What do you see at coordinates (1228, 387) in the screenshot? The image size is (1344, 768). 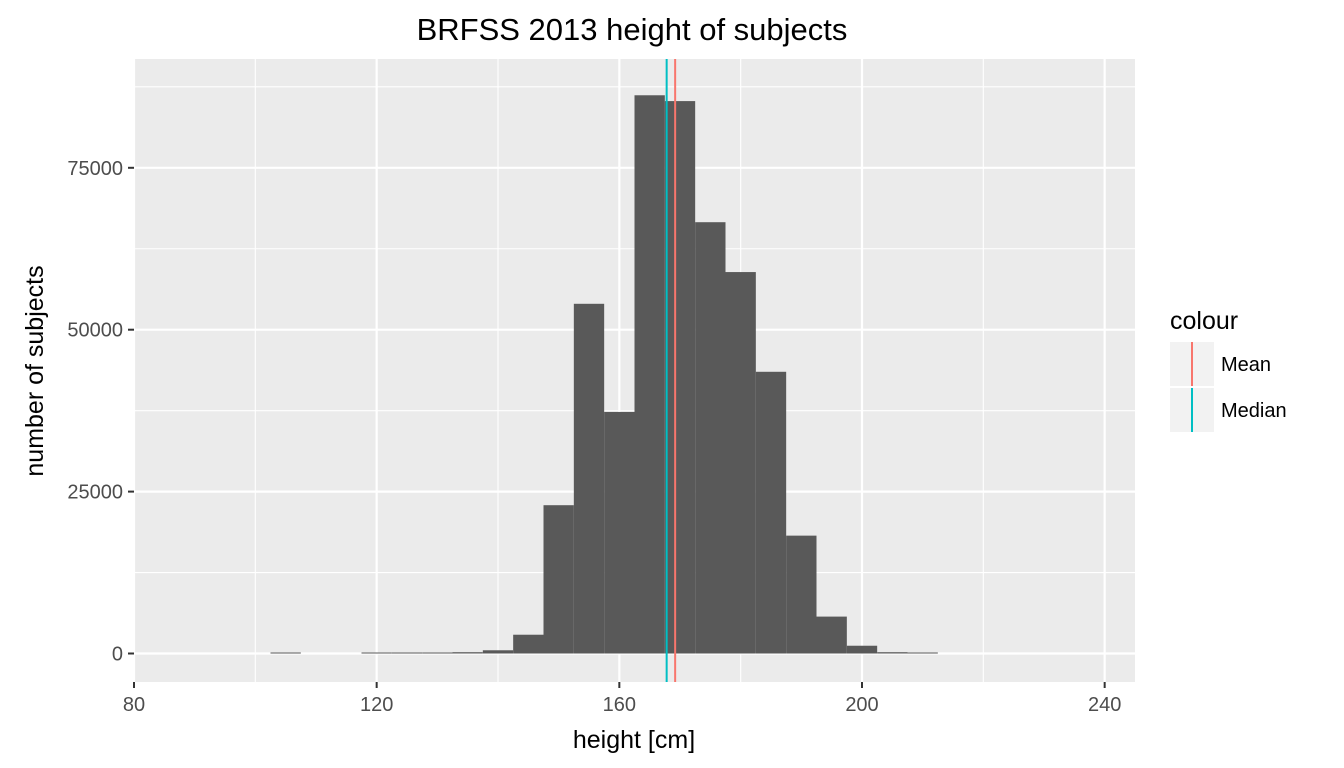 I see `legend-entries: Mean Median` at bounding box center [1228, 387].